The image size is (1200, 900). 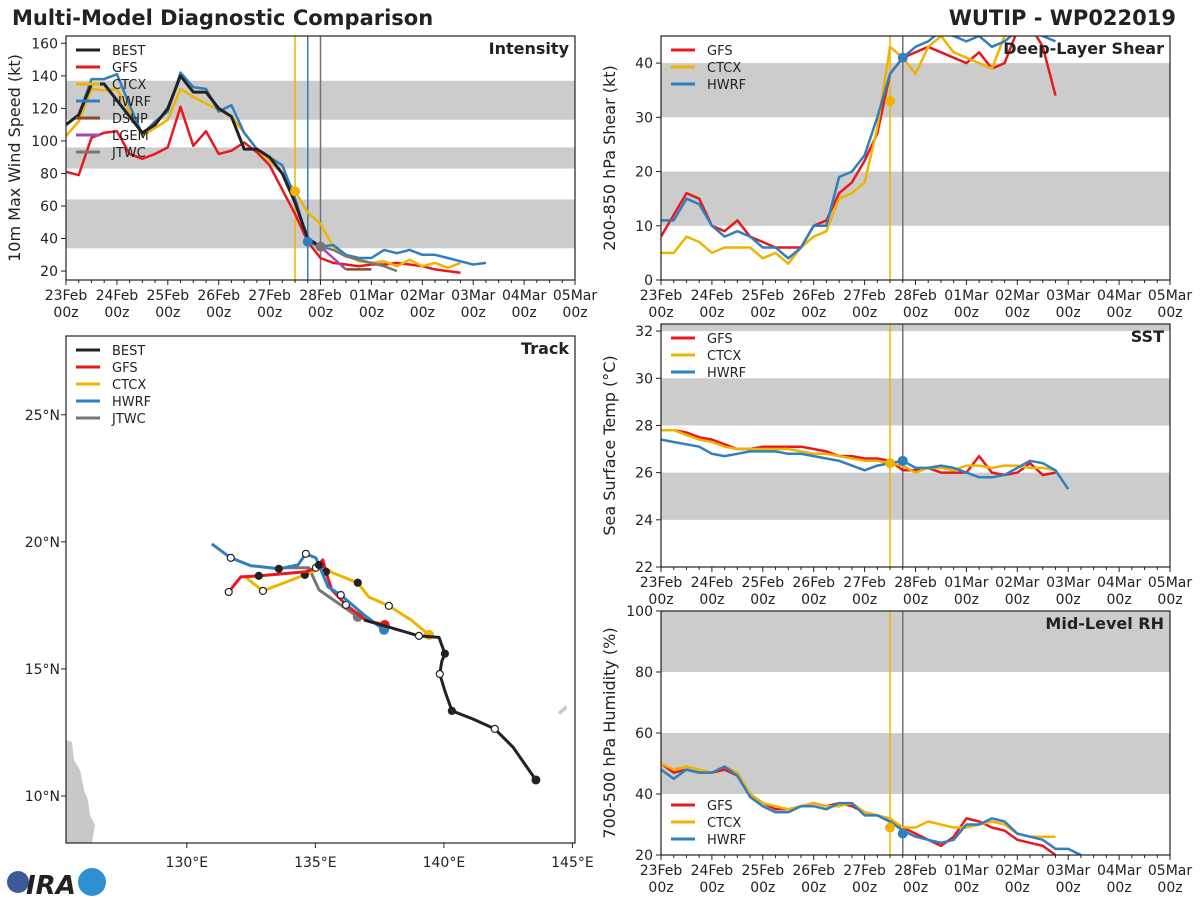 What do you see at coordinates (545, 348) in the screenshot?
I see `panel-title: Track` at bounding box center [545, 348].